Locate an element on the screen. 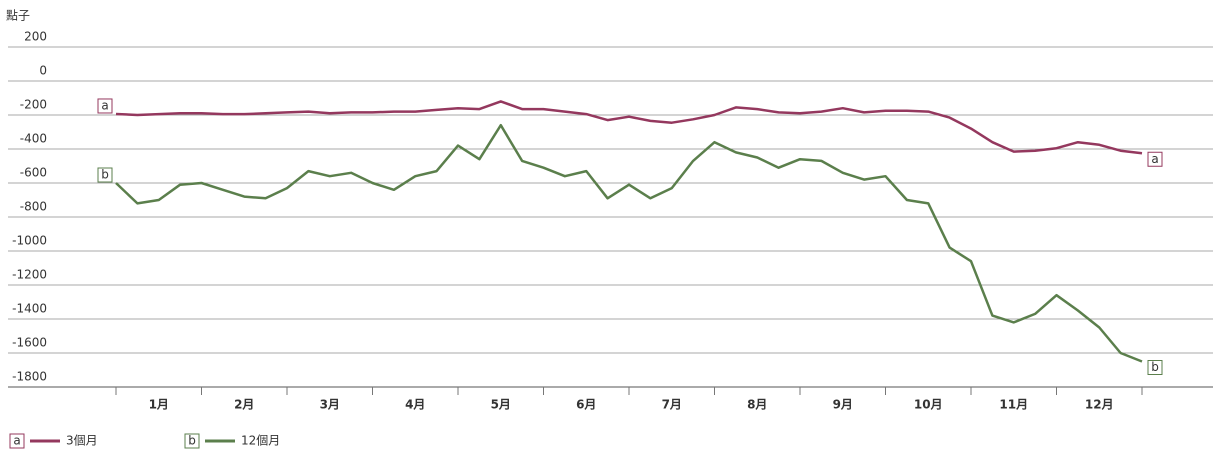  x-tick-label: 1月 is located at coordinates (159, 405).